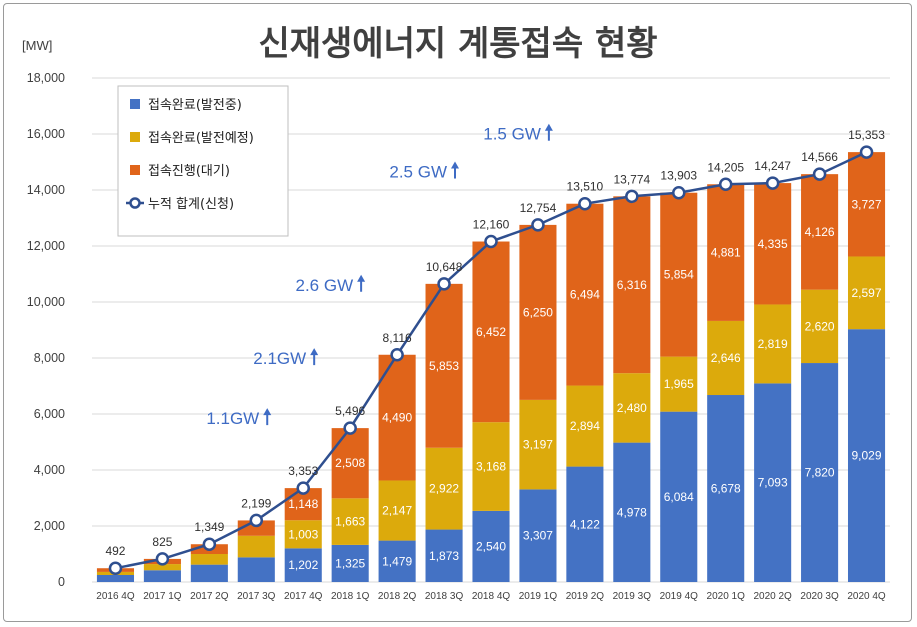  I want to click on bar-data-label: 6,678, so click(726, 489).